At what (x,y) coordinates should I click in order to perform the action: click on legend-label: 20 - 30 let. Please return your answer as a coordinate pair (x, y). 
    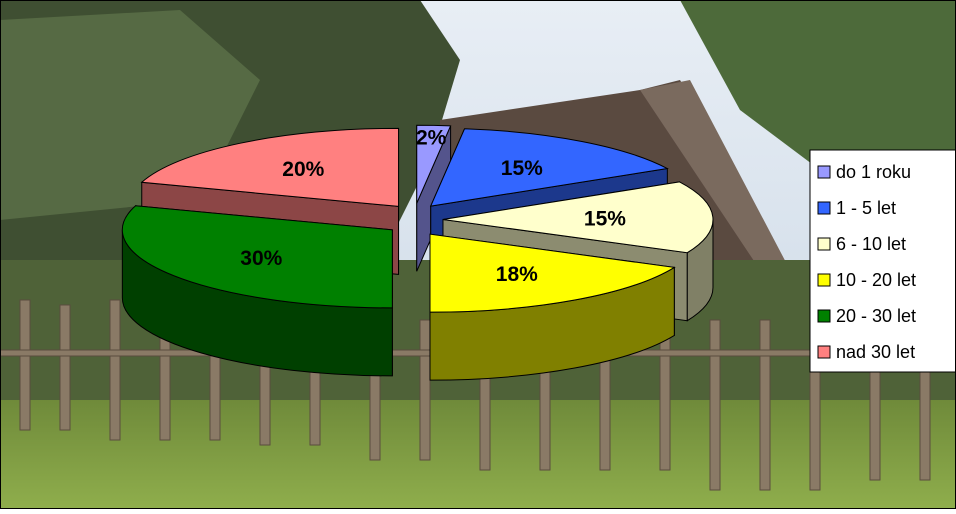
    Looking at the image, I should click on (876, 316).